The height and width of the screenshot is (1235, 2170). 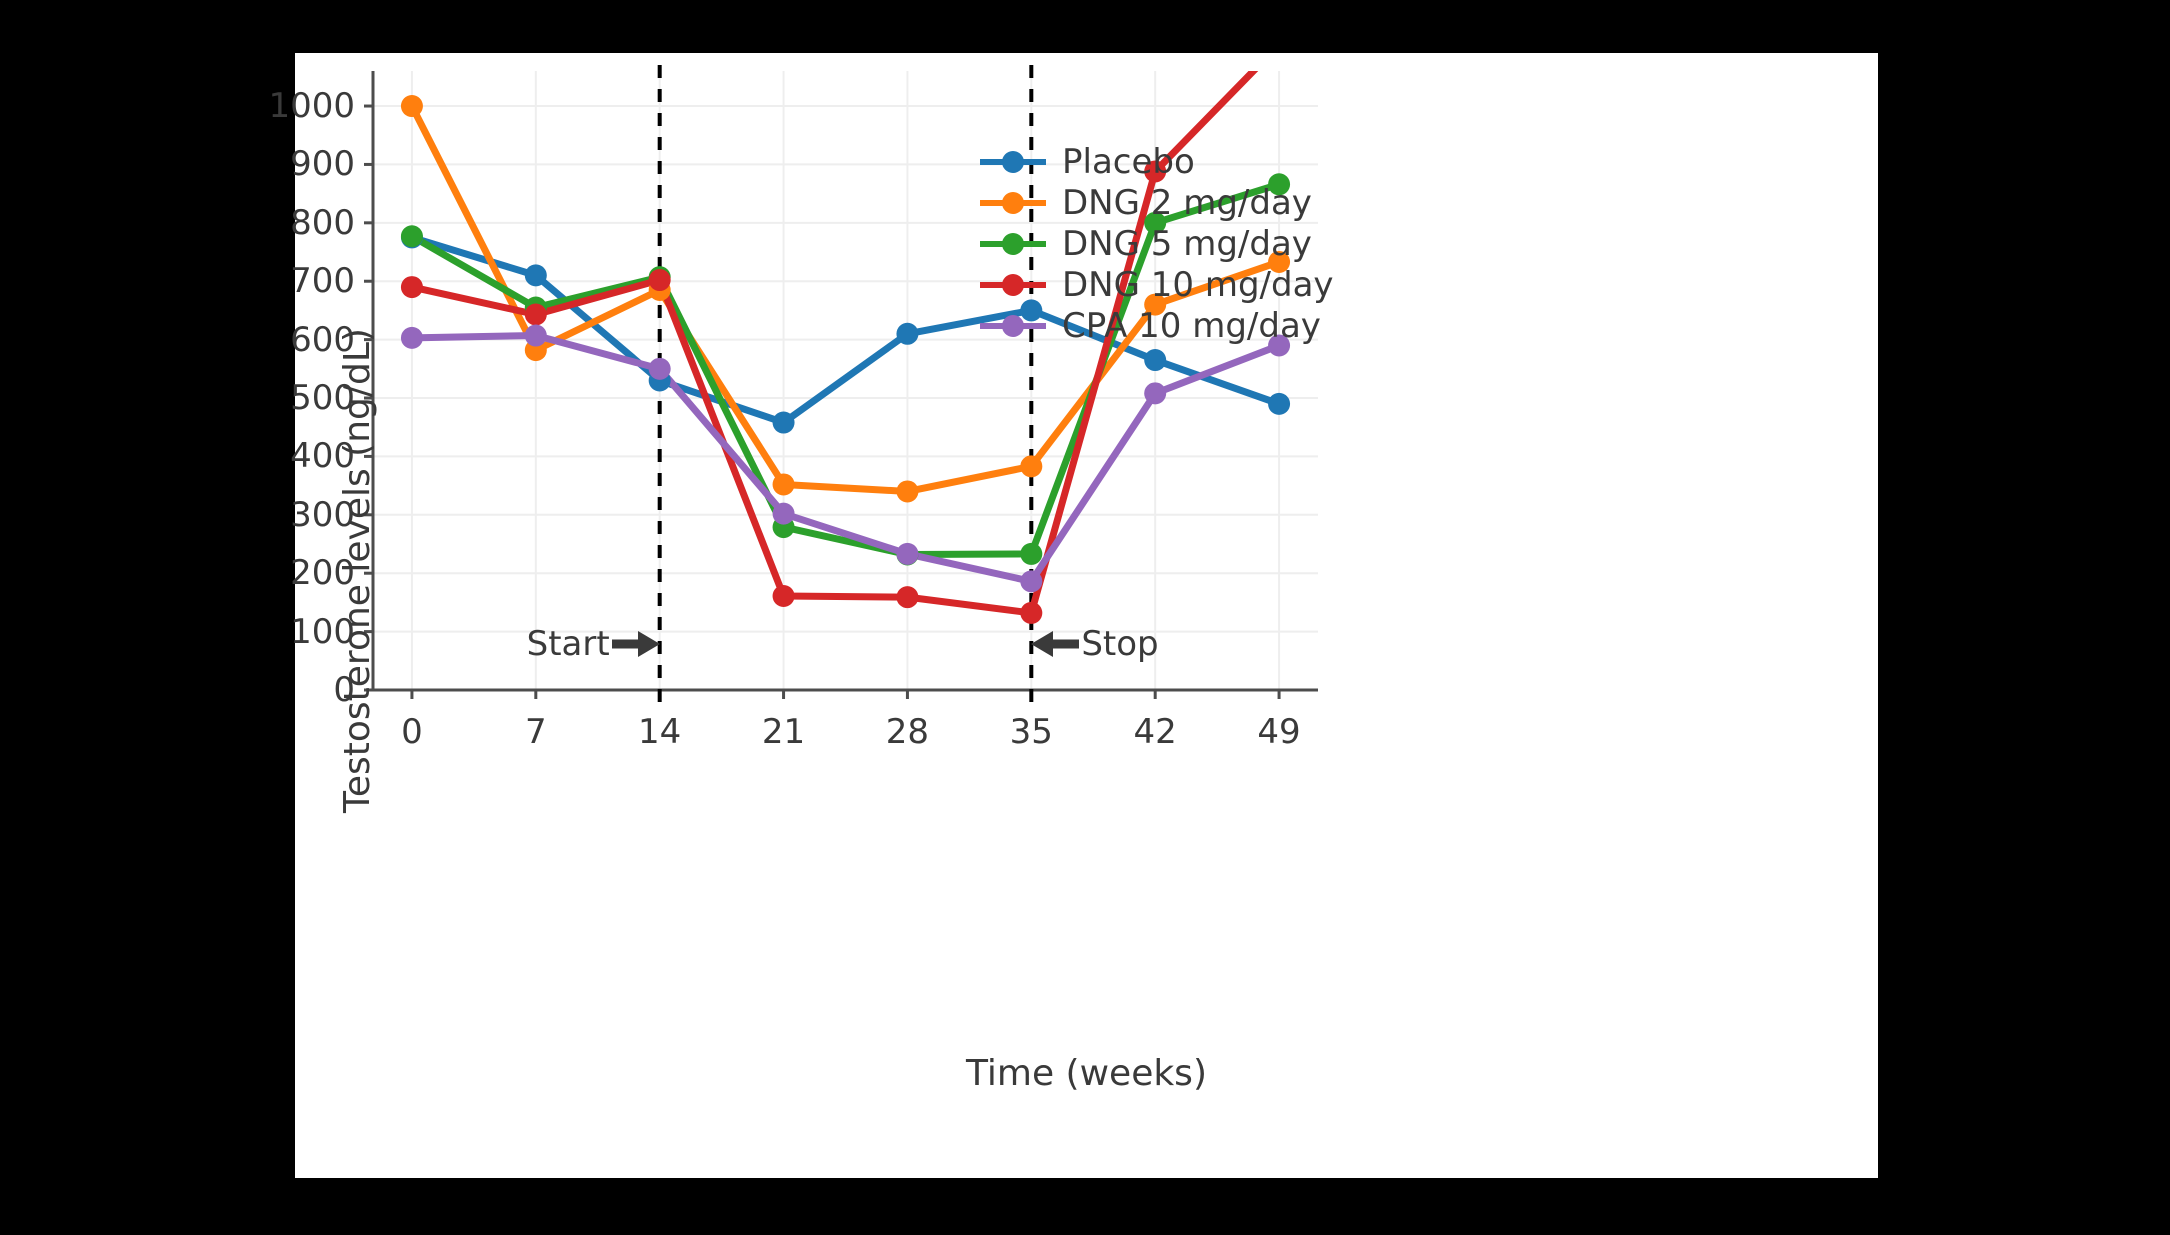 I want to click on annotation-label: Start, so click(x=568, y=643).